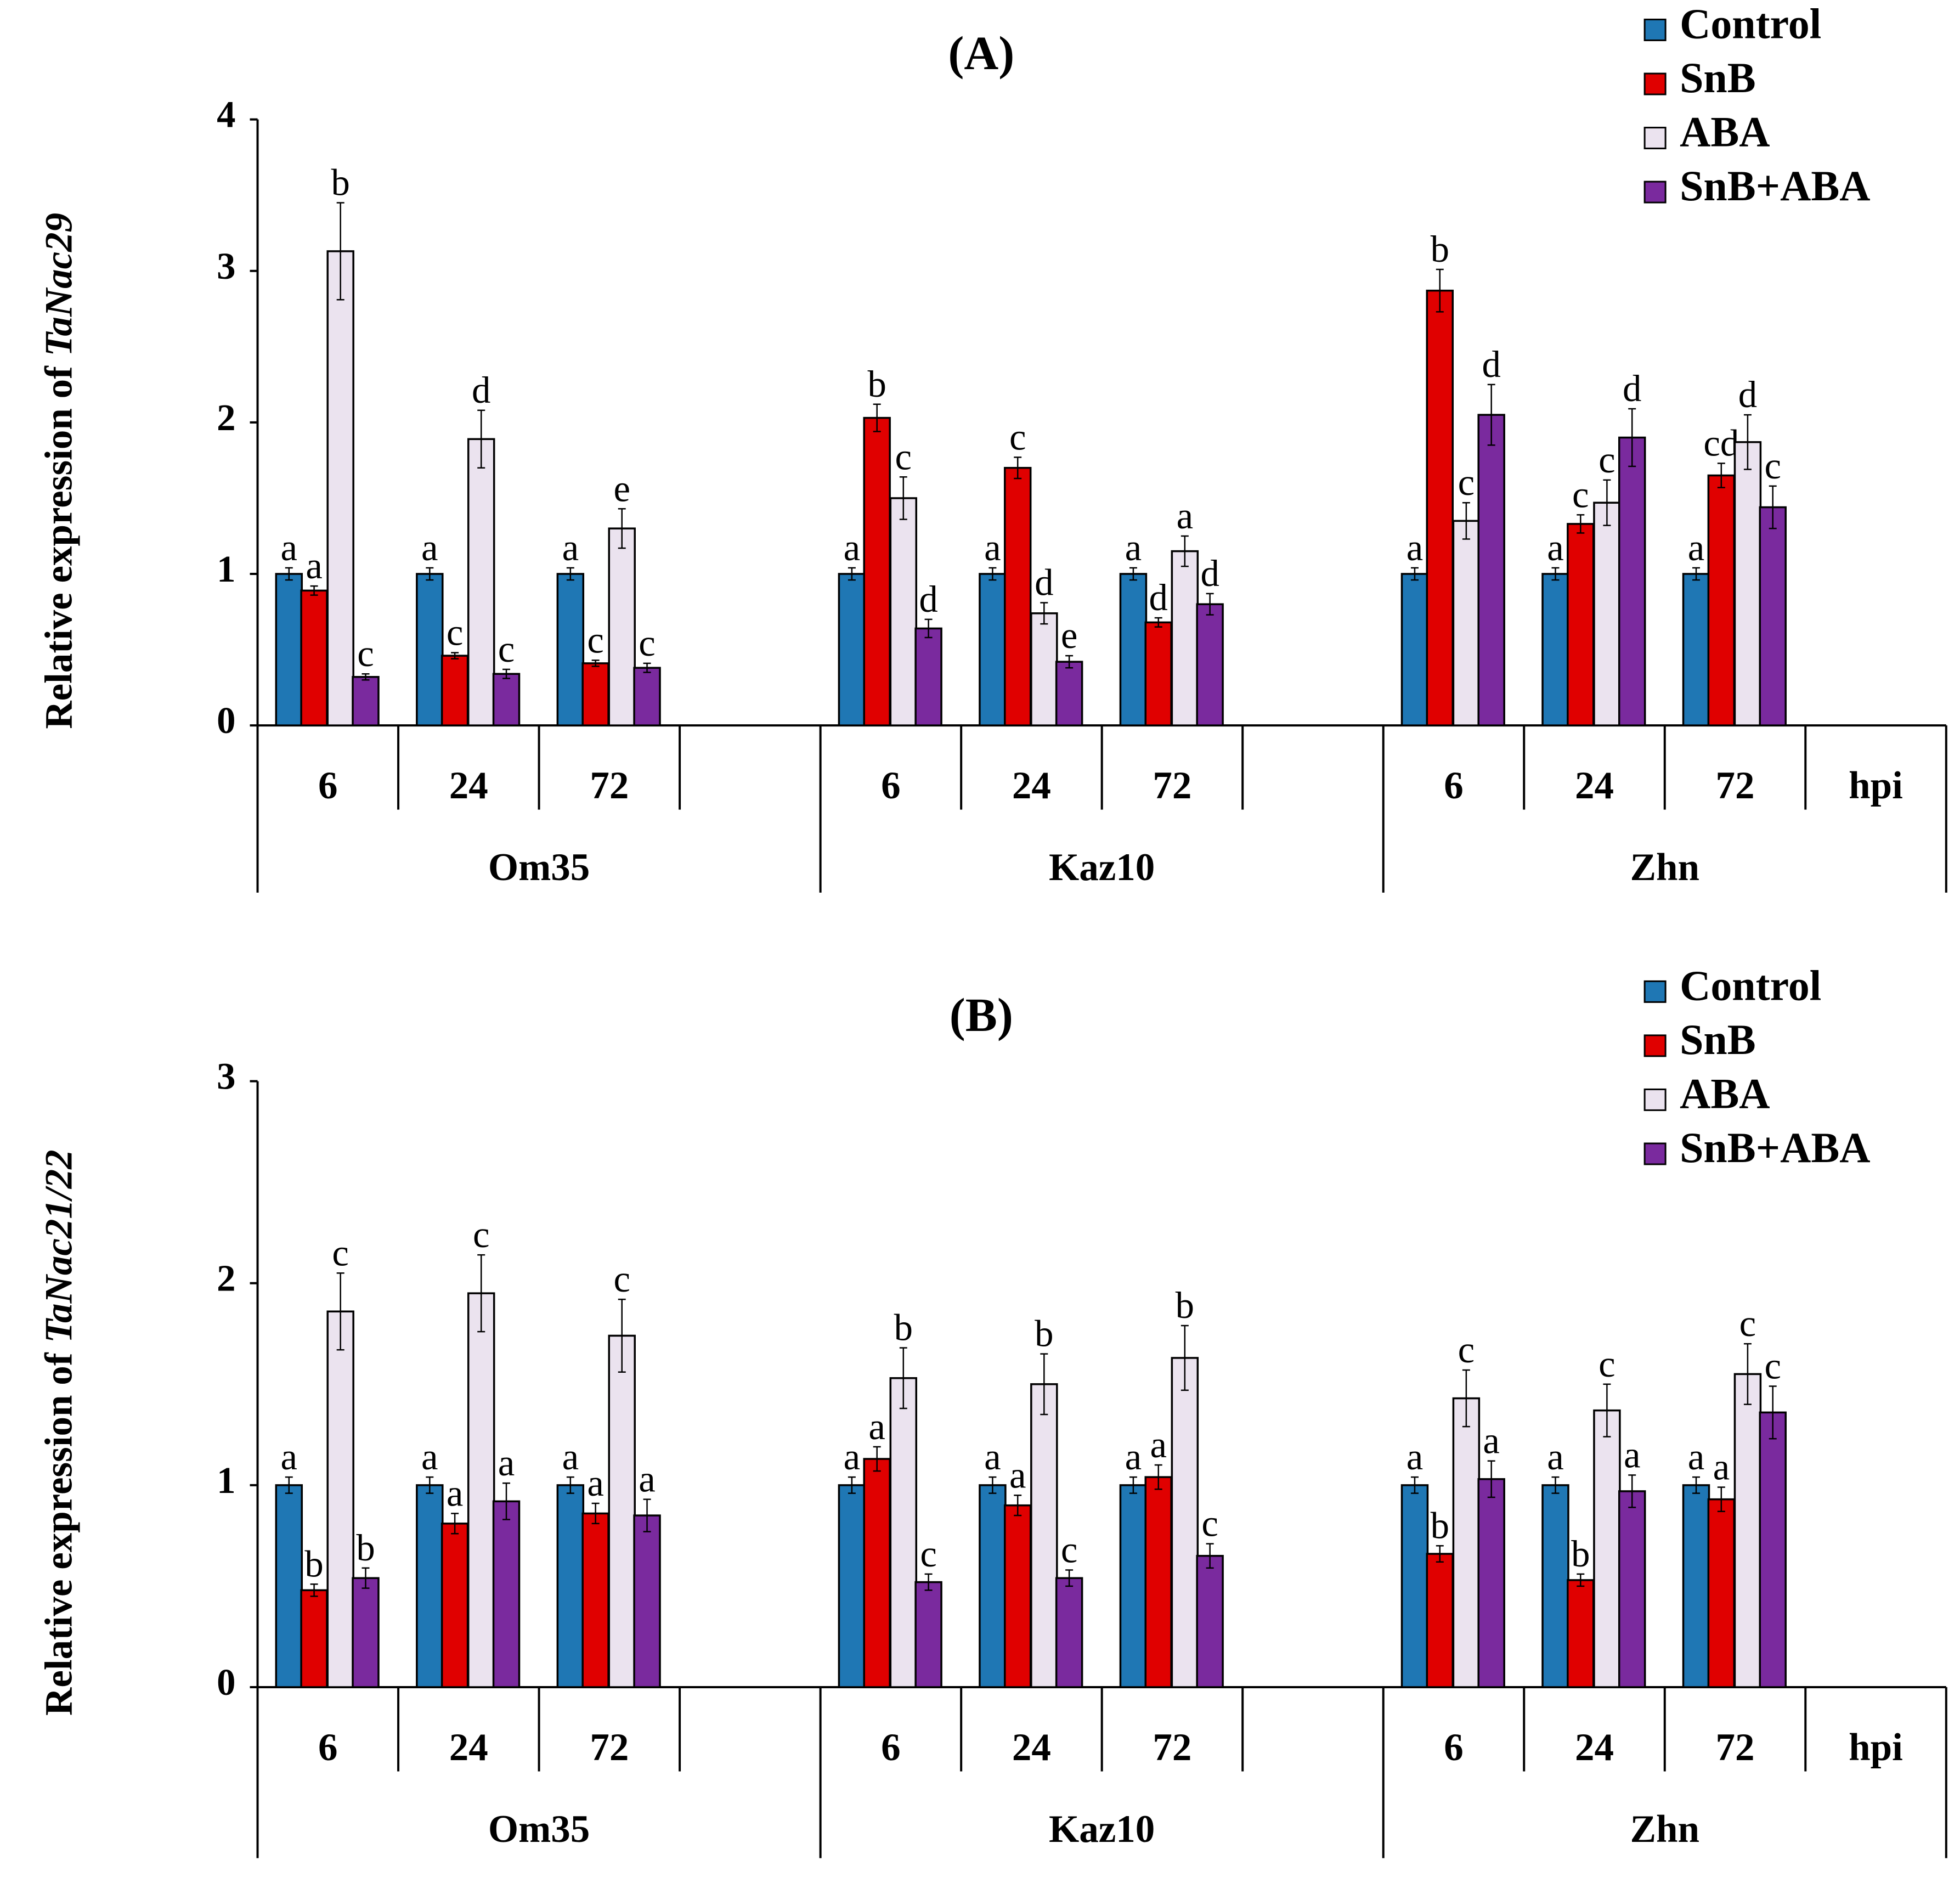 Image resolution: width=1960 pixels, height=1877 pixels. I want to click on cultivar-label: Om35, so click(539, 1829).